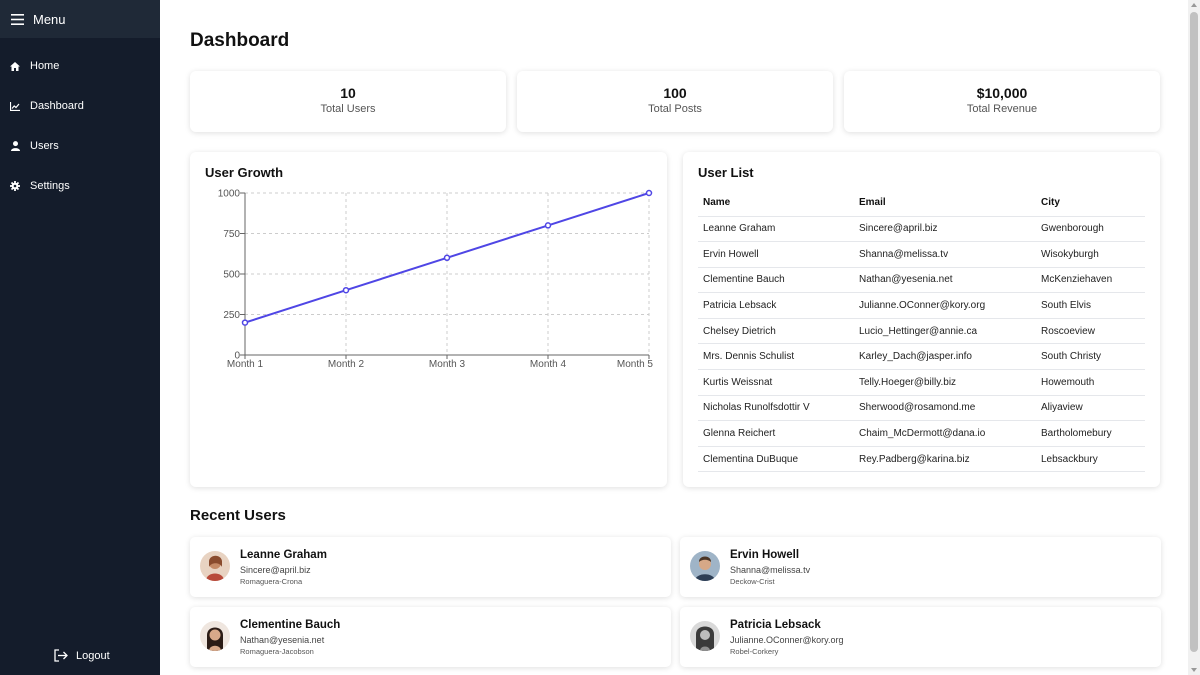 This screenshot has width=1200, height=675. What do you see at coordinates (635, 364) in the screenshot?
I see `x-tick-label: Month 5` at bounding box center [635, 364].